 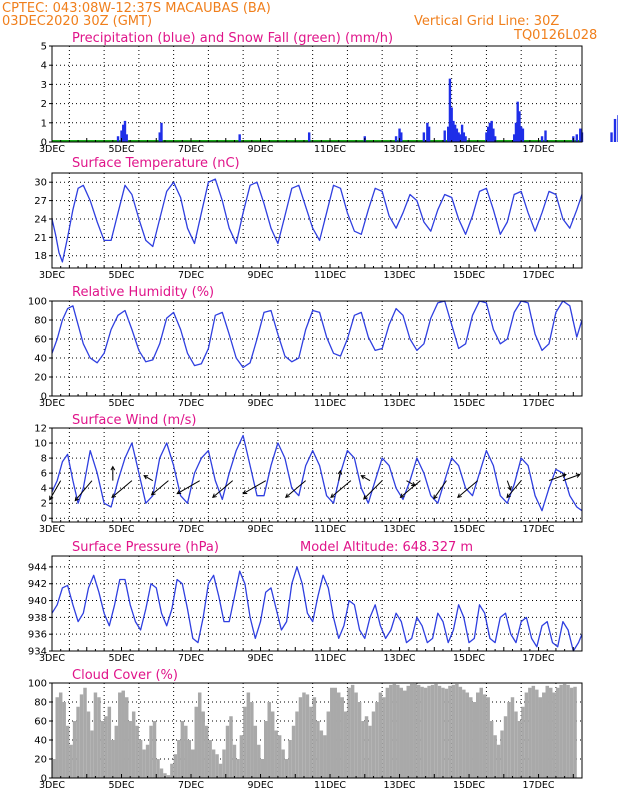 I want to click on wind-ytick-label: 4, so click(x=44, y=489).